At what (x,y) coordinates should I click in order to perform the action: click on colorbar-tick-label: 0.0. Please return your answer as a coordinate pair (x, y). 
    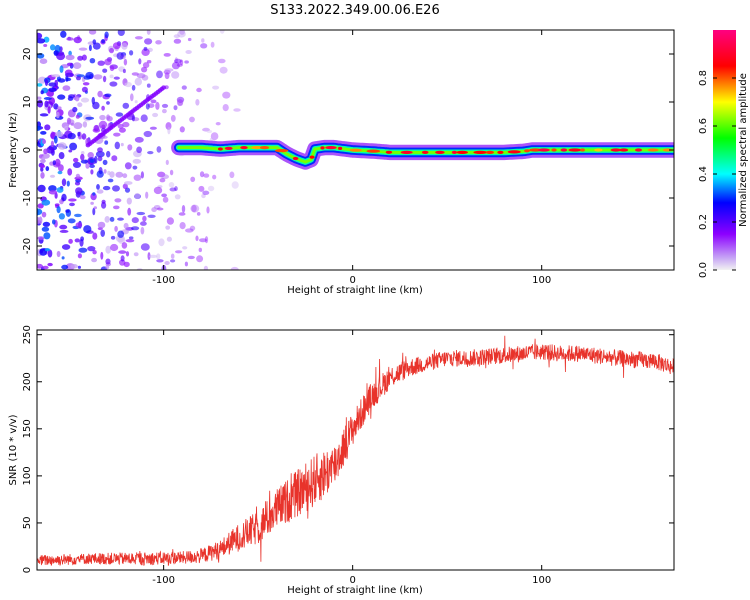
    Looking at the image, I should click on (703, 270).